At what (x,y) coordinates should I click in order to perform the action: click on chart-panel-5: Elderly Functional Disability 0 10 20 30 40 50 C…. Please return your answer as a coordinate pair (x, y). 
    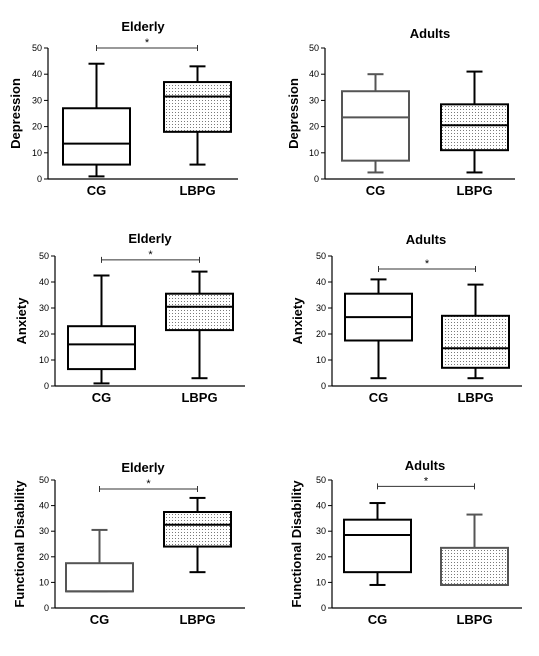
    Looking at the image, I should click on (128, 543).